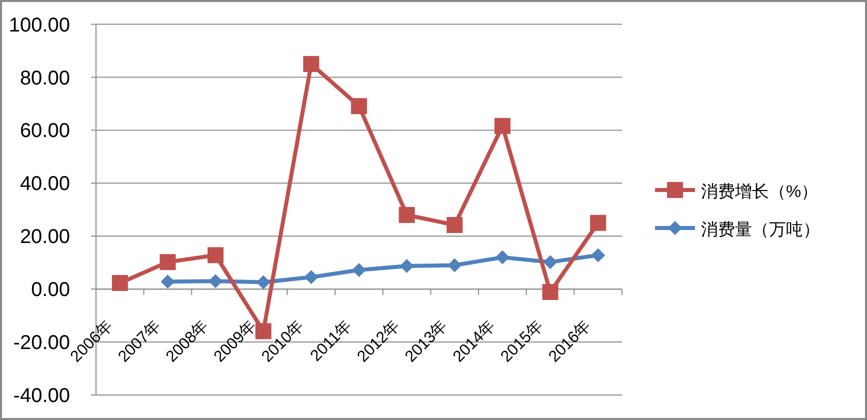 The width and height of the screenshot is (867, 420). What do you see at coordinates (39, 25) in the screenshot?
I see `y-tick-label: 100.00` at bounding box center [39, 25].